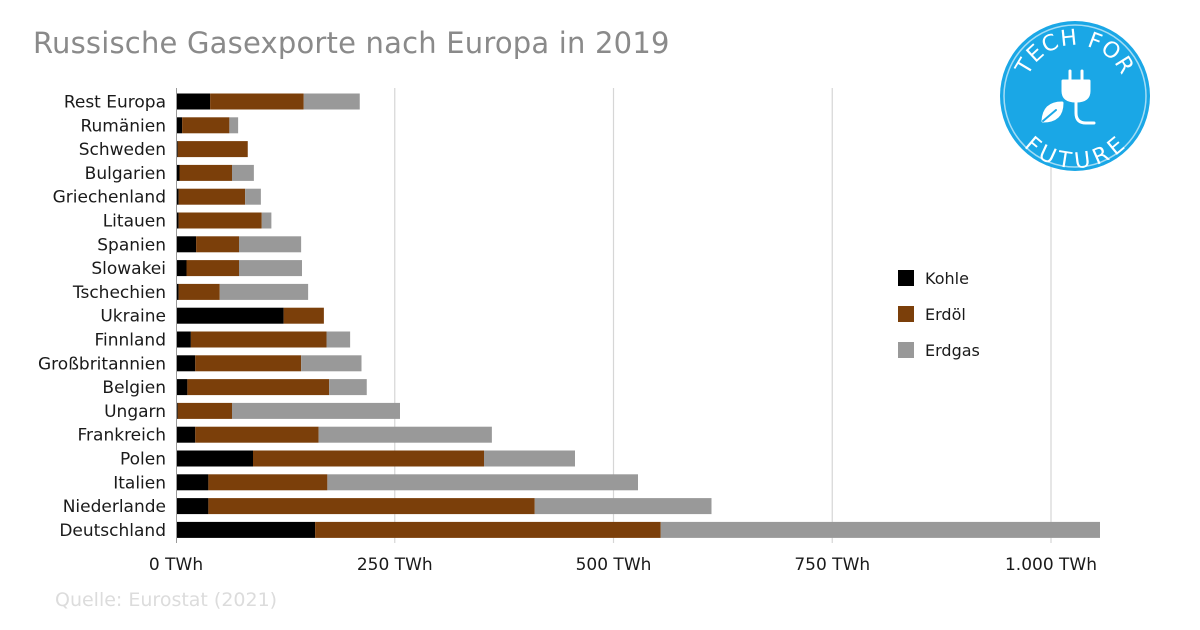  Describe the element at coordinates (115, 103) in the screenshot. I see `category-label: Rest Europa` at that location.